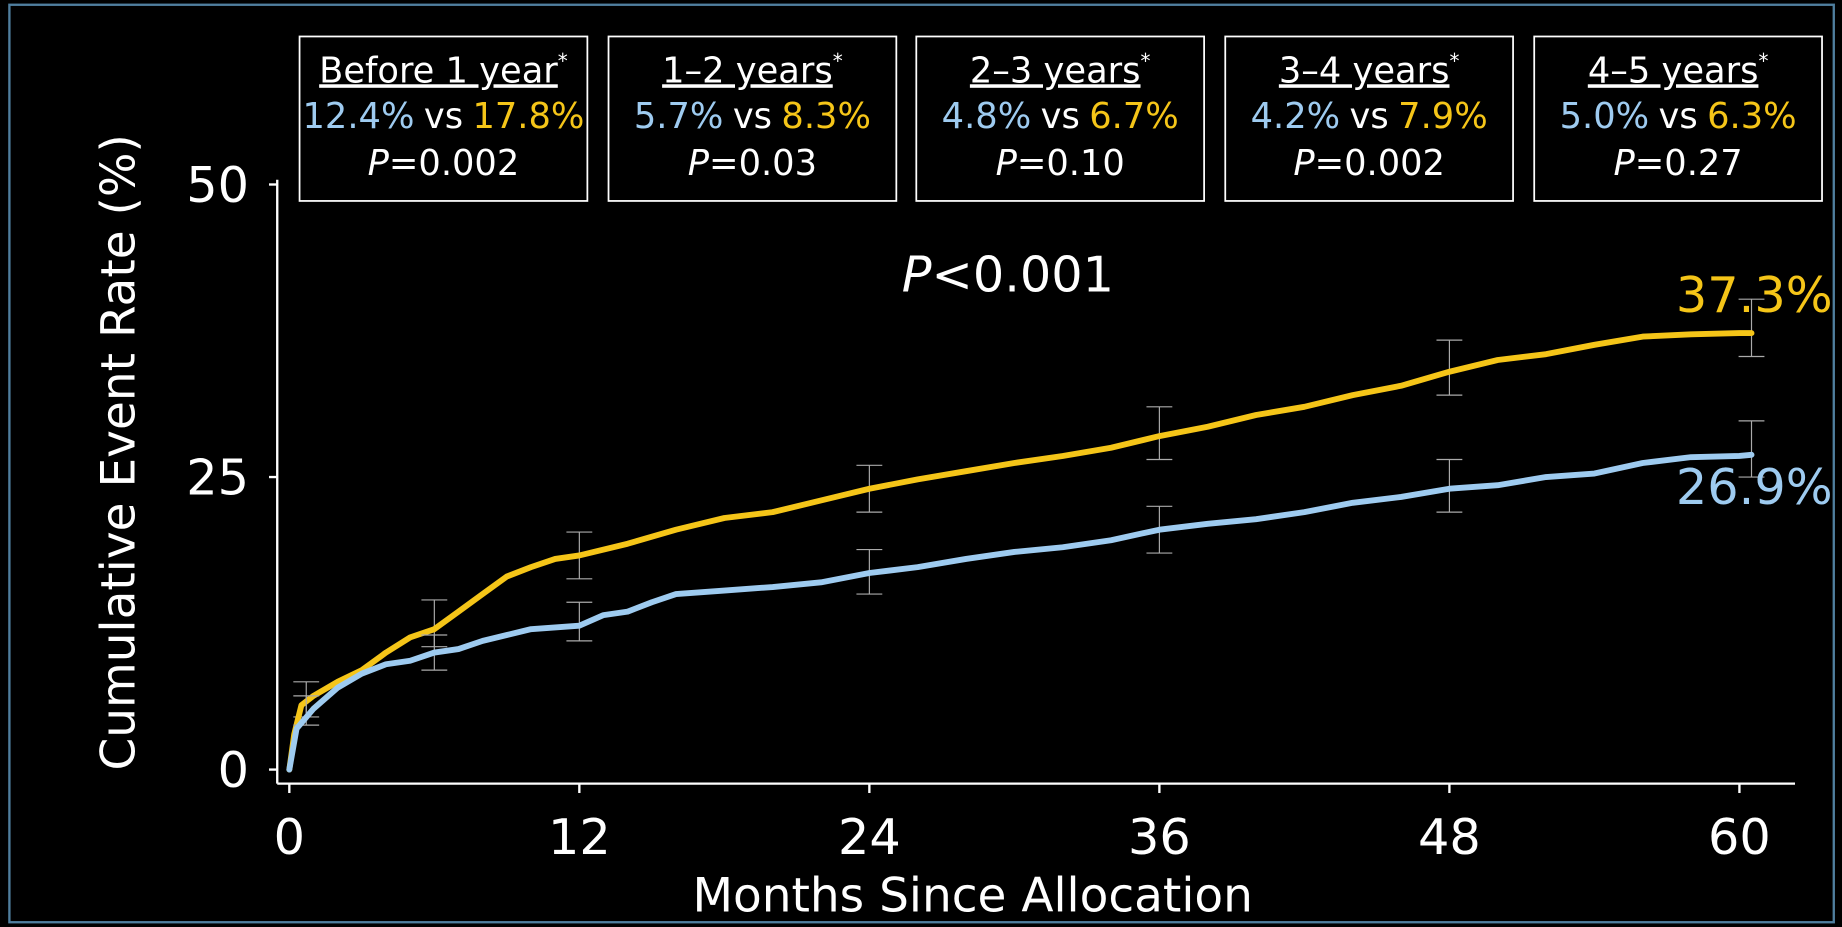  What do you see at coordinates (119, 452) in the screenshot?
I see `y-axis-label: Cumulative Event Rate (%)` at bounding box center [119, 452].